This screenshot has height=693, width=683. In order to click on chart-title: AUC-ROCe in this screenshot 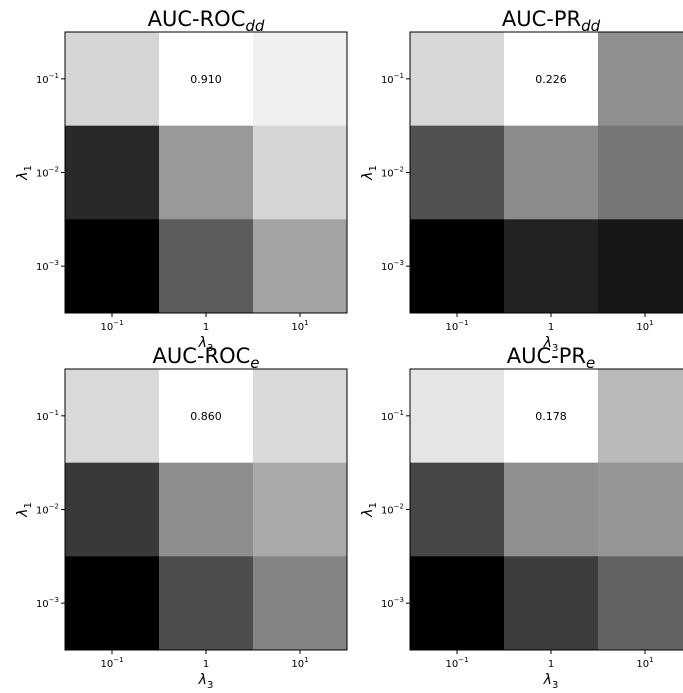, I will do `click(206, 358)`.